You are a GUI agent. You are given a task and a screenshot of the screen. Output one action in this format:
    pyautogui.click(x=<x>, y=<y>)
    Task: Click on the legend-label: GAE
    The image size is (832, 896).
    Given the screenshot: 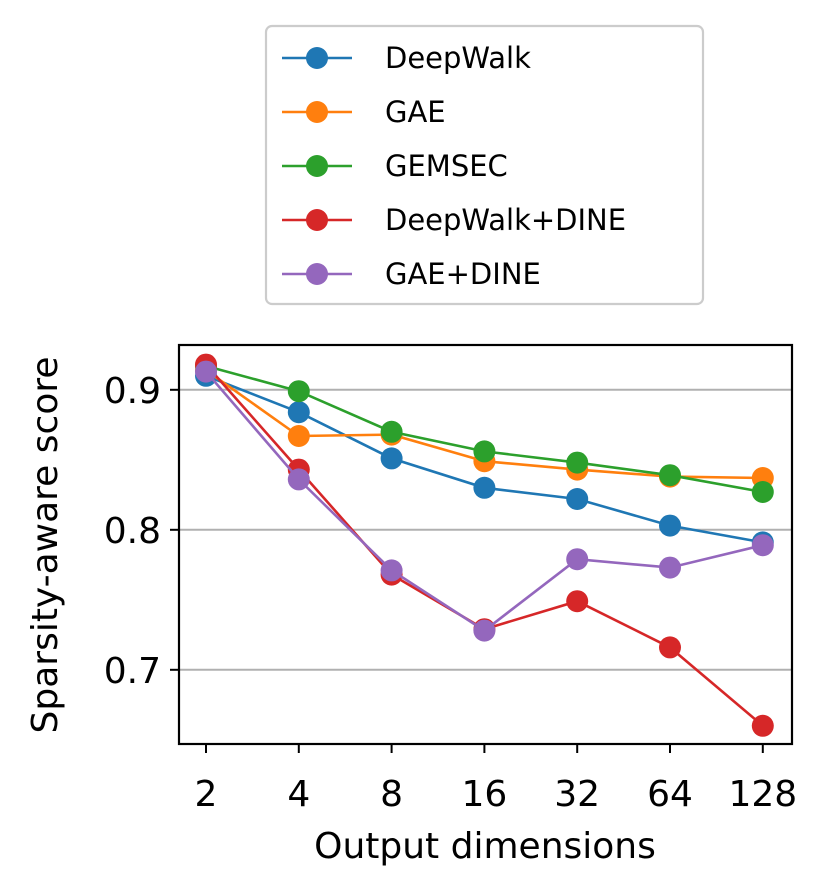 What is the action you would take?
    pyautogui.click(x=415, y=112)
    